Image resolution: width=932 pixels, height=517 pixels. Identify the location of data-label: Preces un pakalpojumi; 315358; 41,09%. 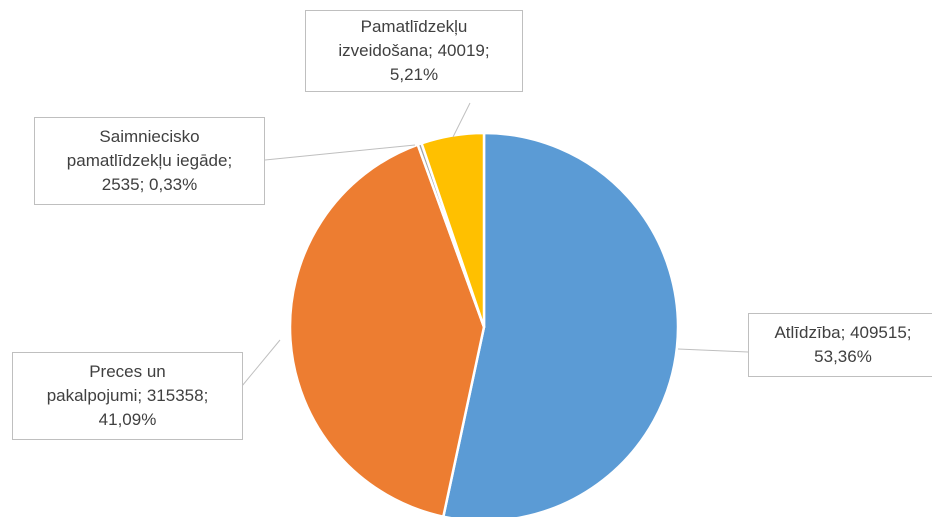
(127, 396).